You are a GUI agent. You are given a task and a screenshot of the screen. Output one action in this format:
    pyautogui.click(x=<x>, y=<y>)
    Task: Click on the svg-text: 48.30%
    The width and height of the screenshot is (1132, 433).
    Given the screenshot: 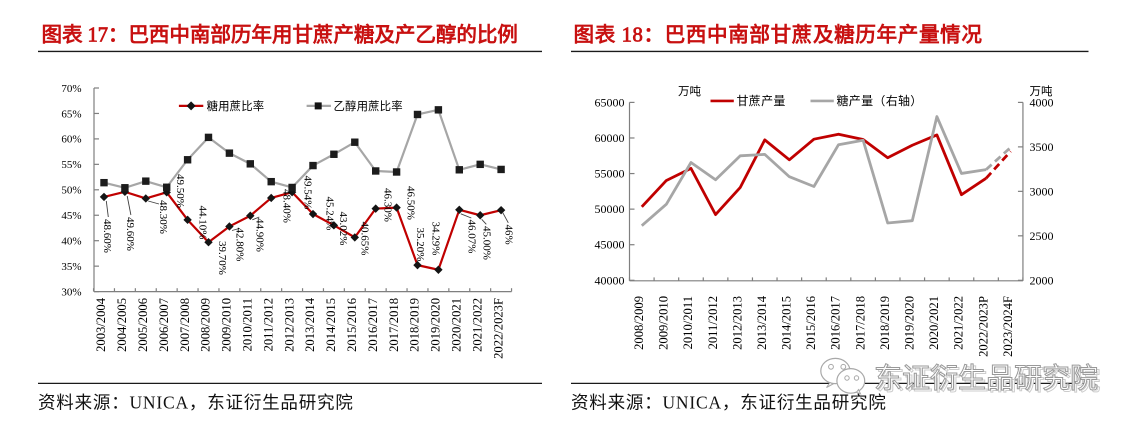 What is the action you would take?
    pyautogui.click(x=163, y=217)
    